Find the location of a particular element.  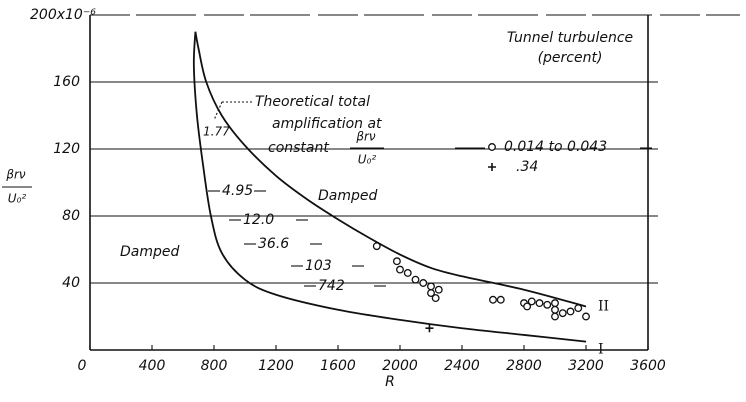

curve-label: II is located at coordinates (603, 306).